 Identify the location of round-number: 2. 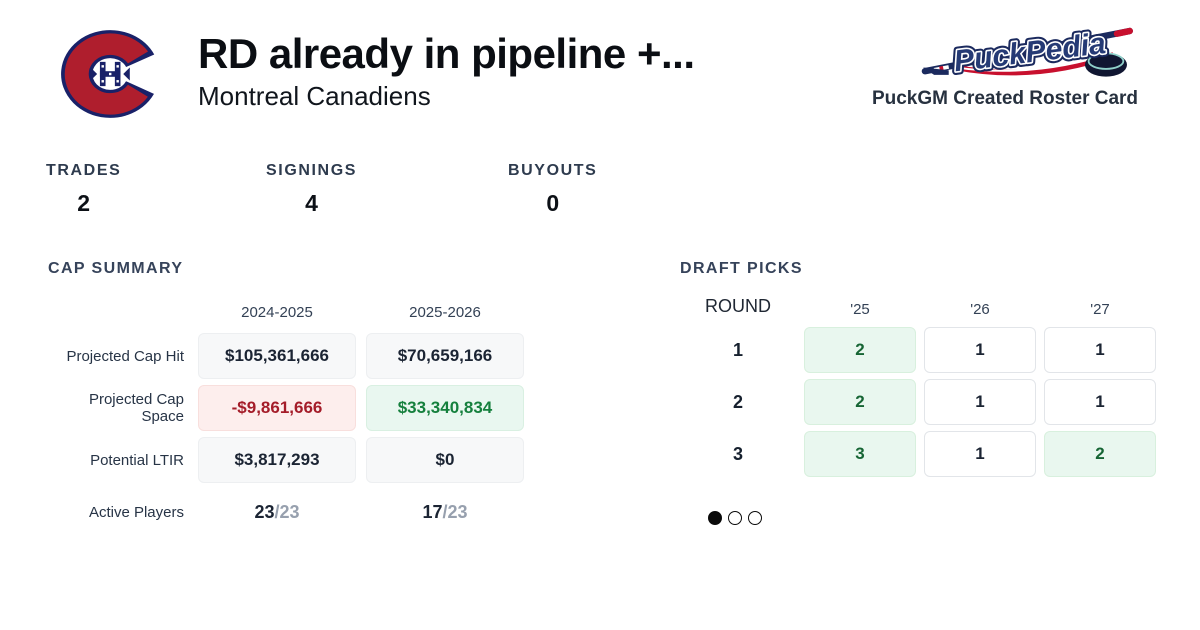
(737, 401).